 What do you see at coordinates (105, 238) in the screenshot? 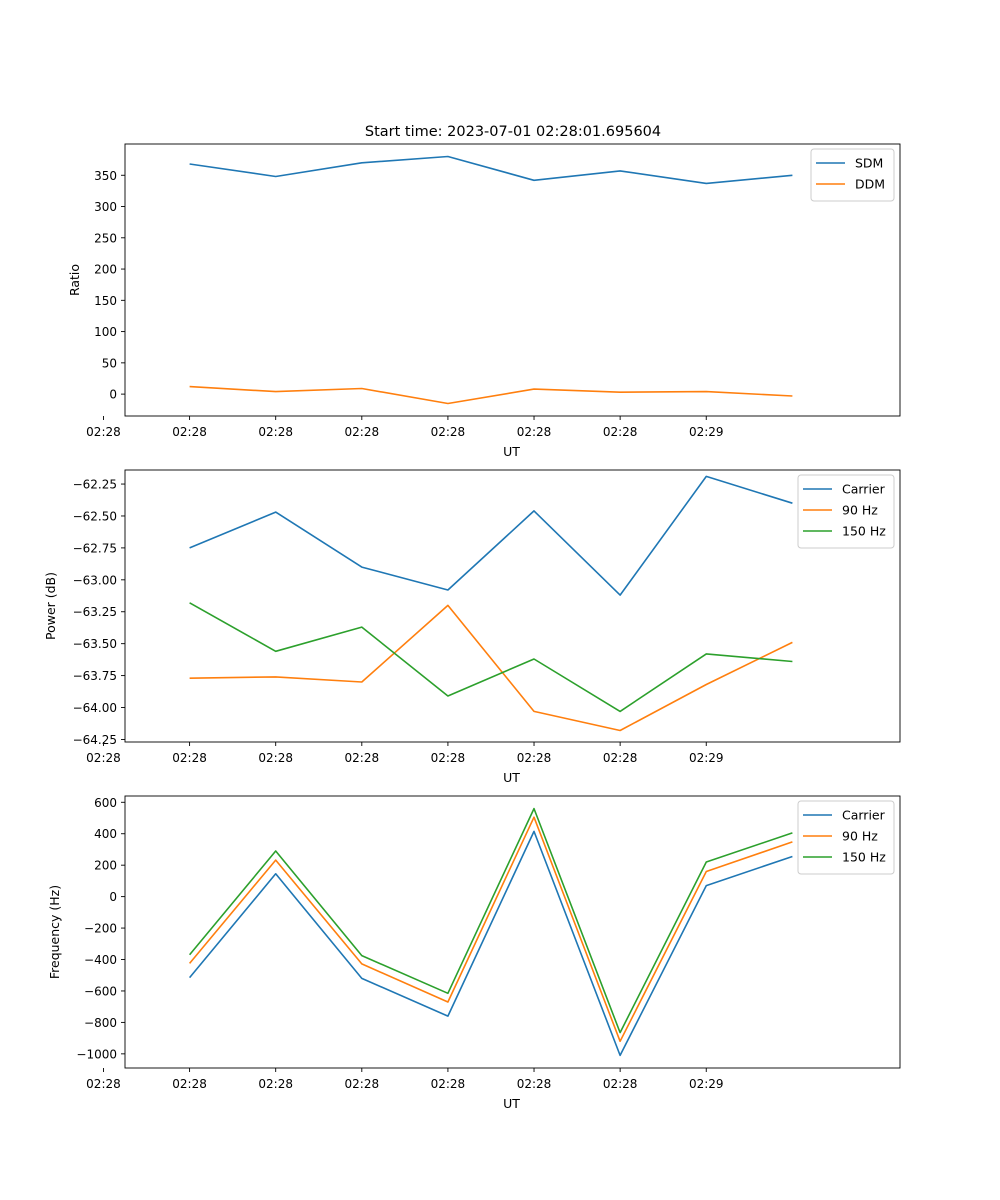
I see `y-tick-label: 250` at bounding box center [105, 238].